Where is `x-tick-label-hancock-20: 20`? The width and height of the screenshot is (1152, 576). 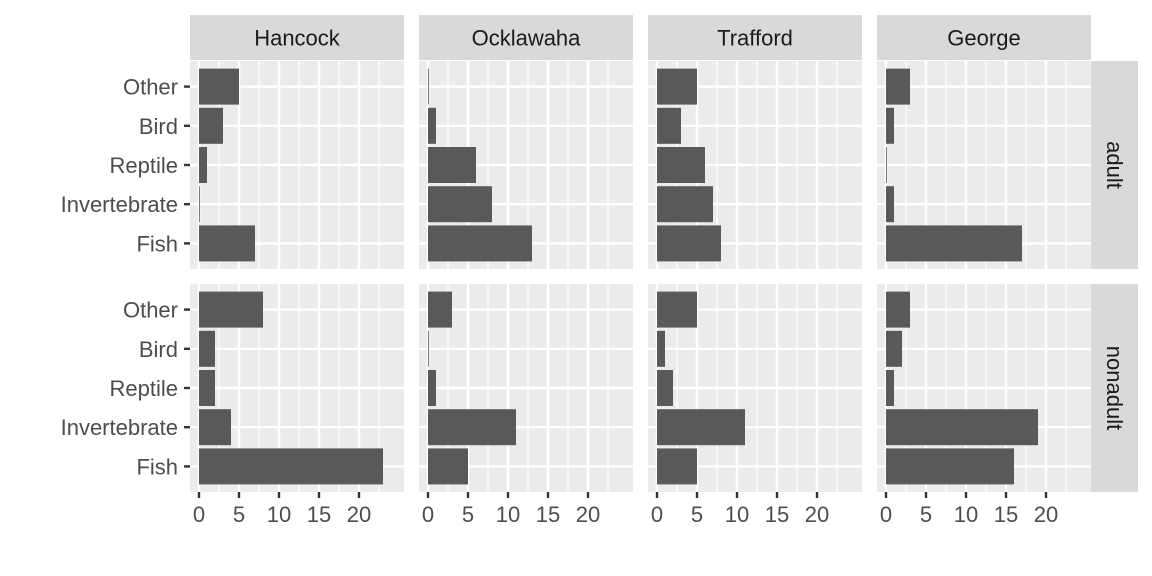
x-tick-label-hancock-20: 20 is located at coordinates (359, 514).